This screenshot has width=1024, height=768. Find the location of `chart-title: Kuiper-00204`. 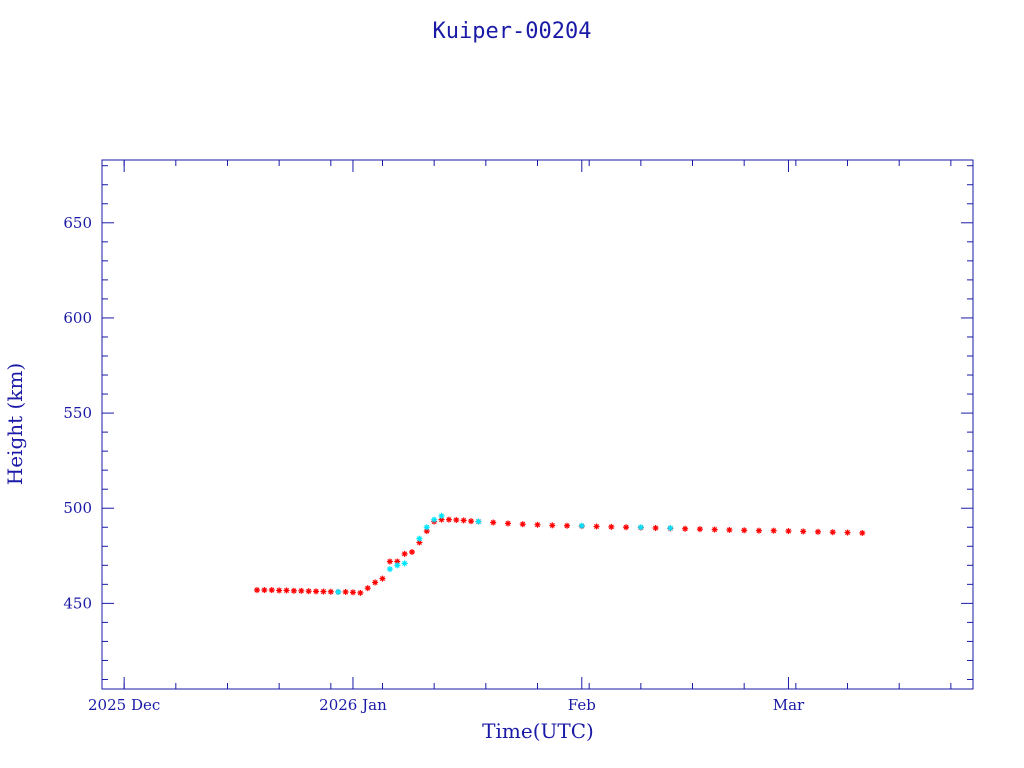

chart-title: Kuiper-00204 is located at coordinates (512, 31).